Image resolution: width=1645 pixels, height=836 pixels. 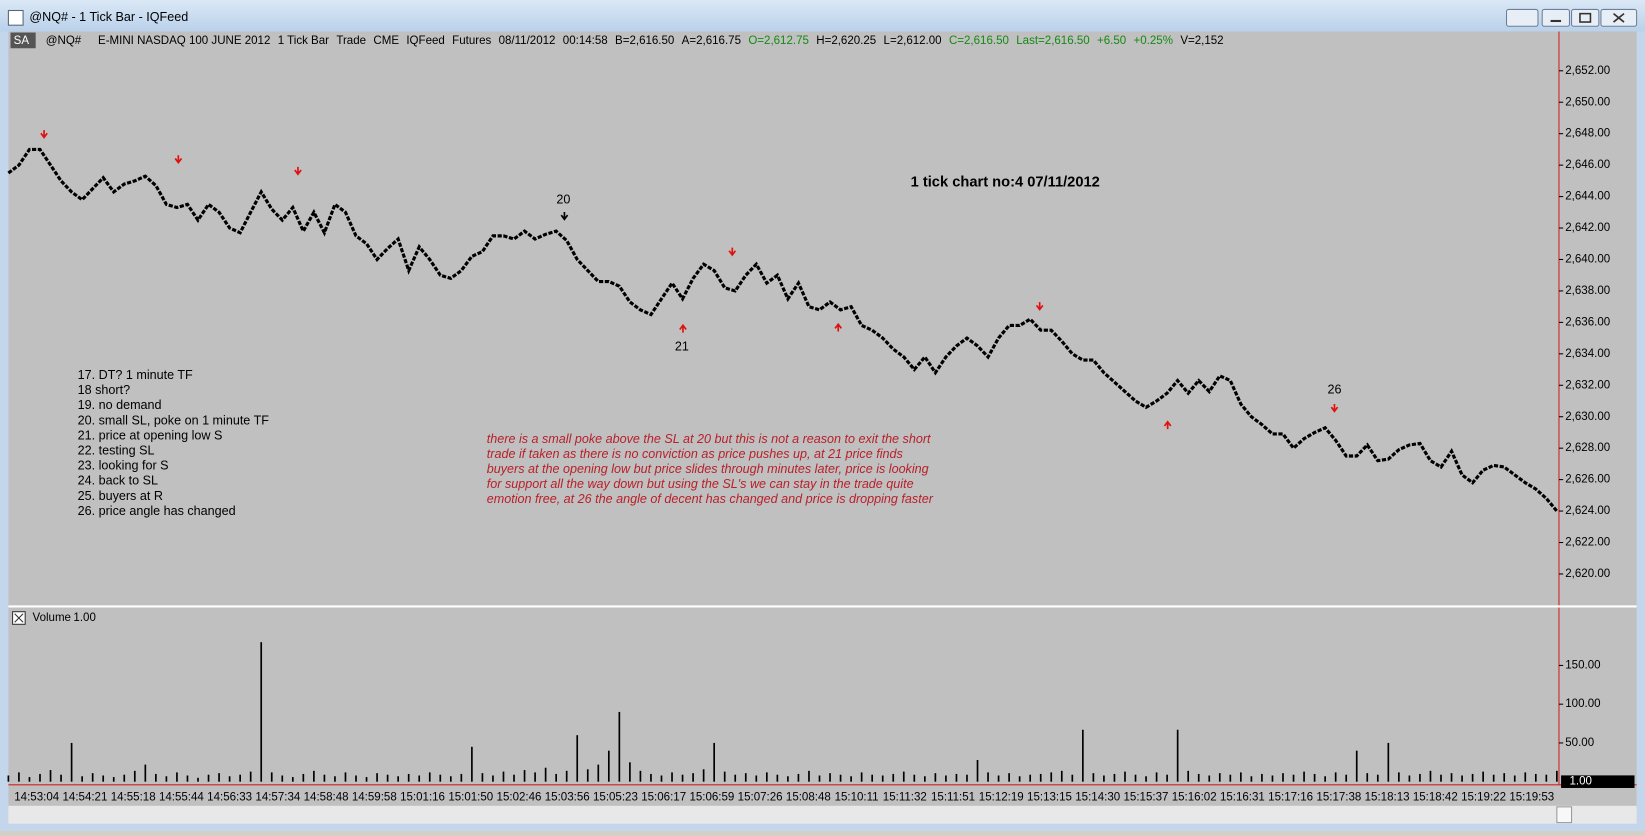 What do you see at coordinates (1597, 408) in the screenshot?
I see `axis-background` at bounding box center [1597, 408].